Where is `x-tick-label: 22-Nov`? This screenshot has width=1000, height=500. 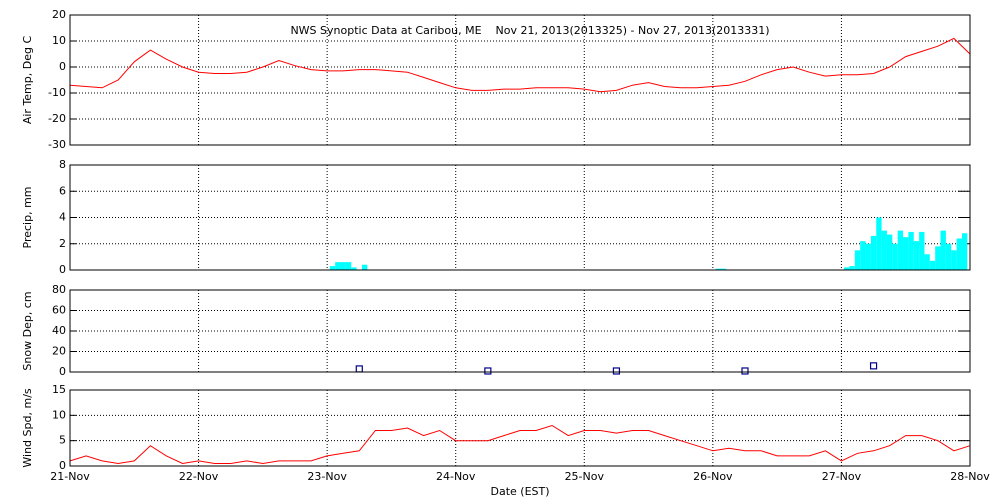 x-tick-label: 22-Nov is located at coordinates (199, 476).